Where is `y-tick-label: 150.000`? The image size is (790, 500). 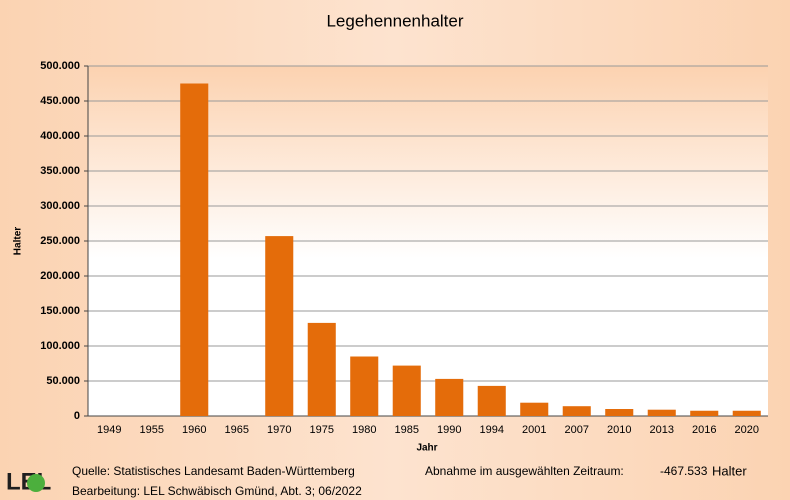
y-tick-label: 150.000 is located at coordinates (60, 311).